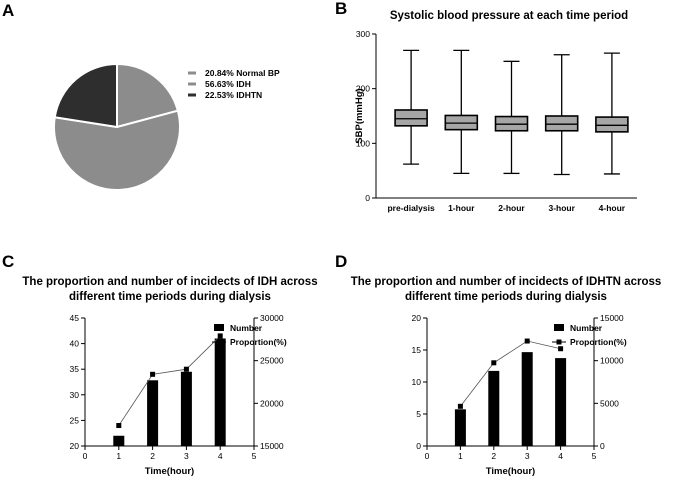  What do you see at coordinates (228, 84) in the screenshot?
I see `legend-label: 56.63% IDH` at bounding box center [228, 84].